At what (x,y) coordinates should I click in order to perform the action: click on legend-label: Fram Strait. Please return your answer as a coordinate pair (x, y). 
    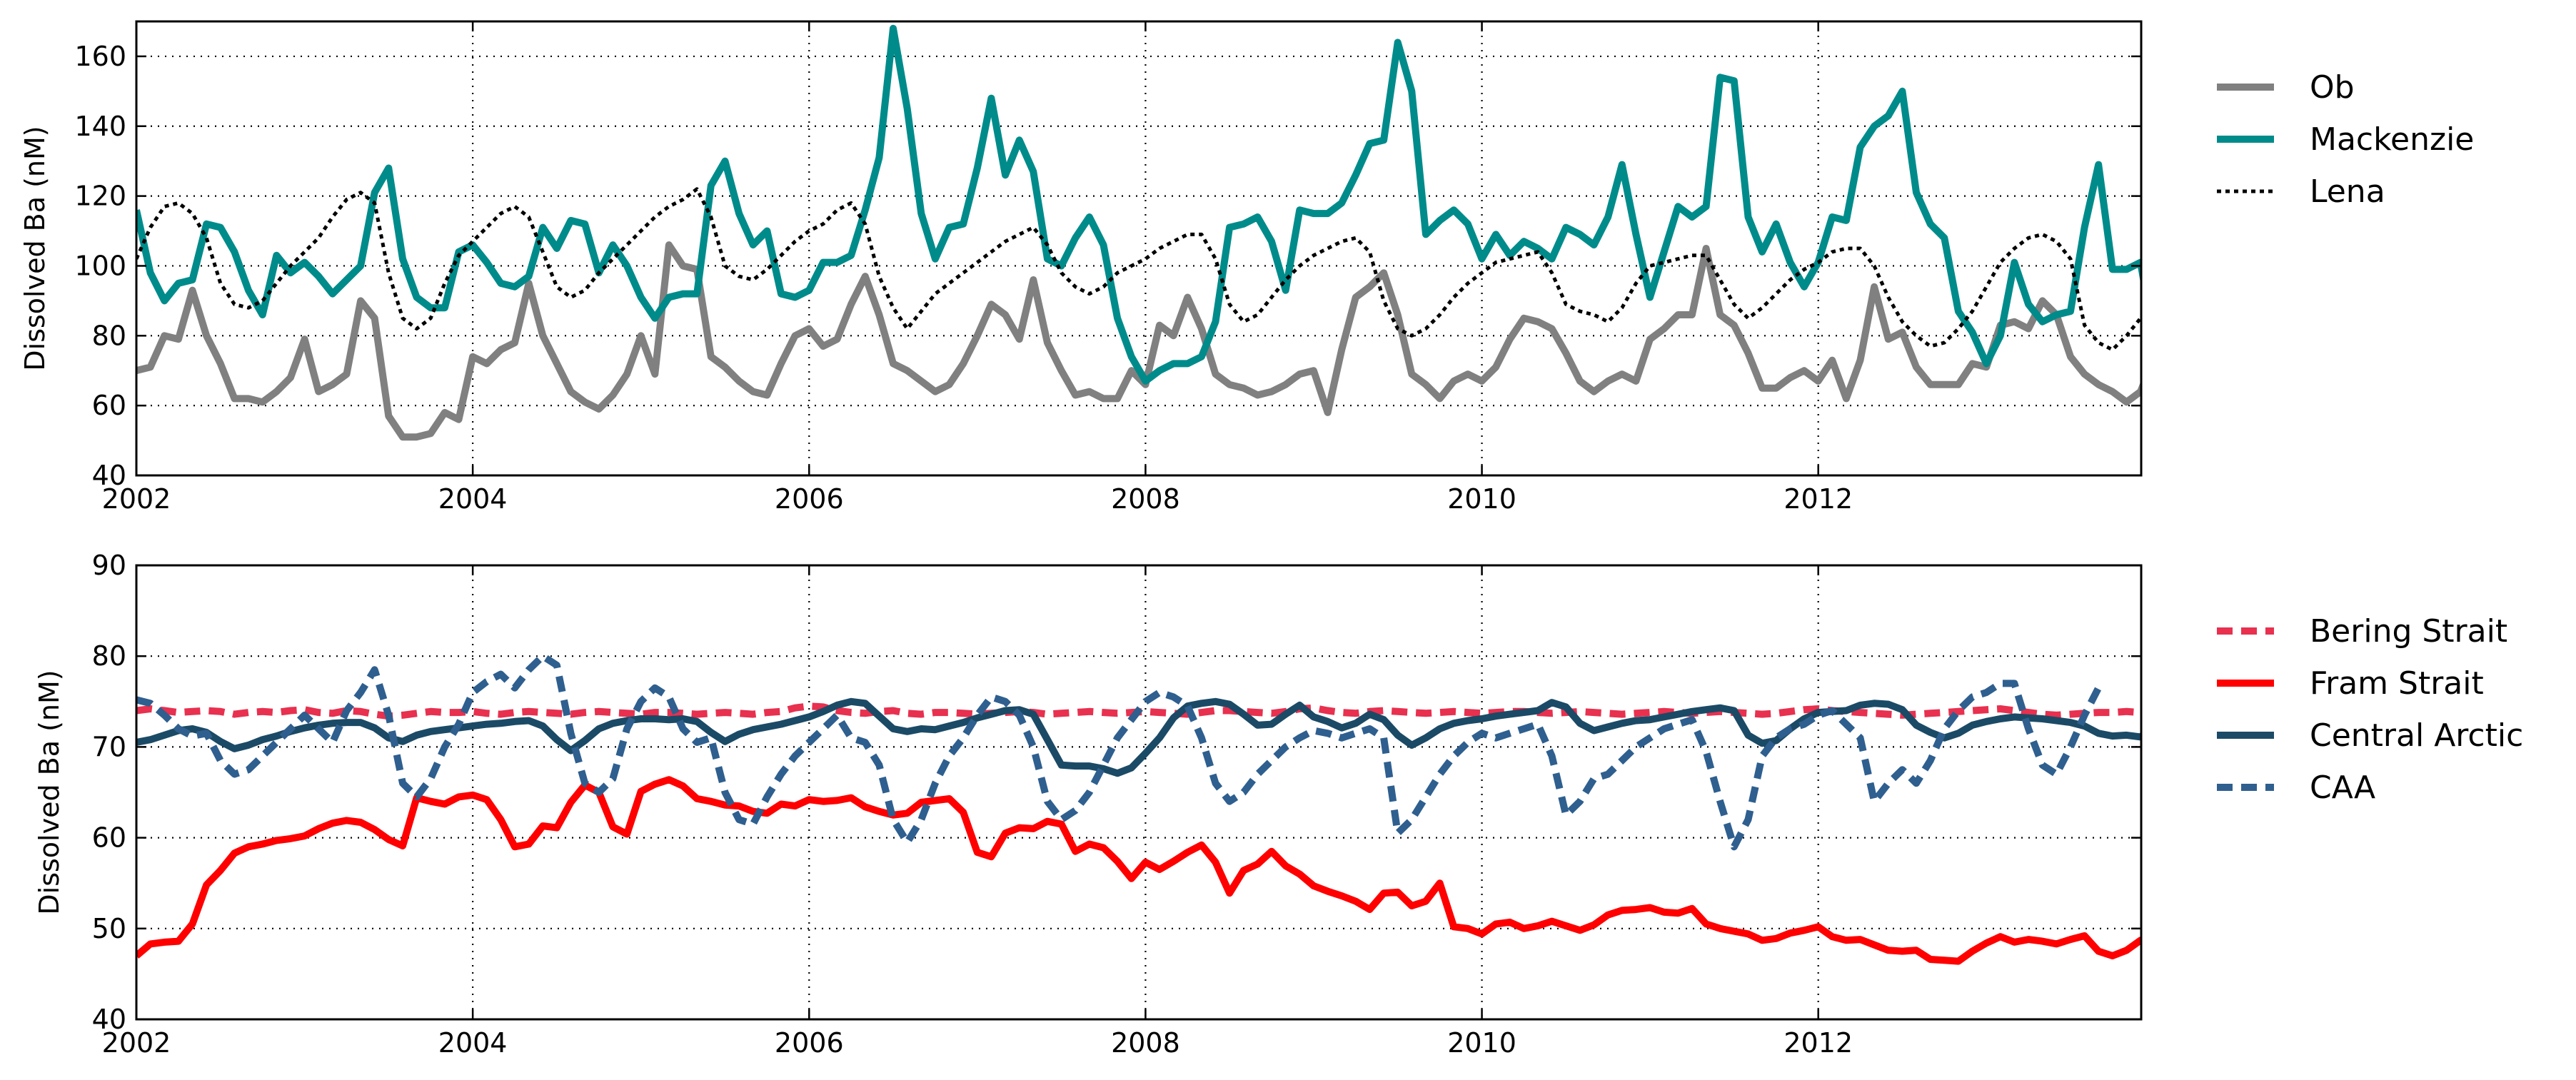
    Looking at the image, I should click on (2397, 683).